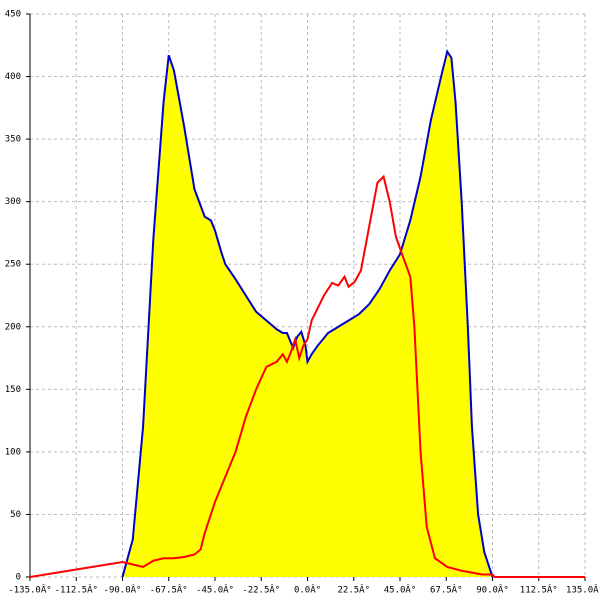  Describe the element at coordinates (13, 140) in the screenshot. I see `y-tick-label: 350` at that location.